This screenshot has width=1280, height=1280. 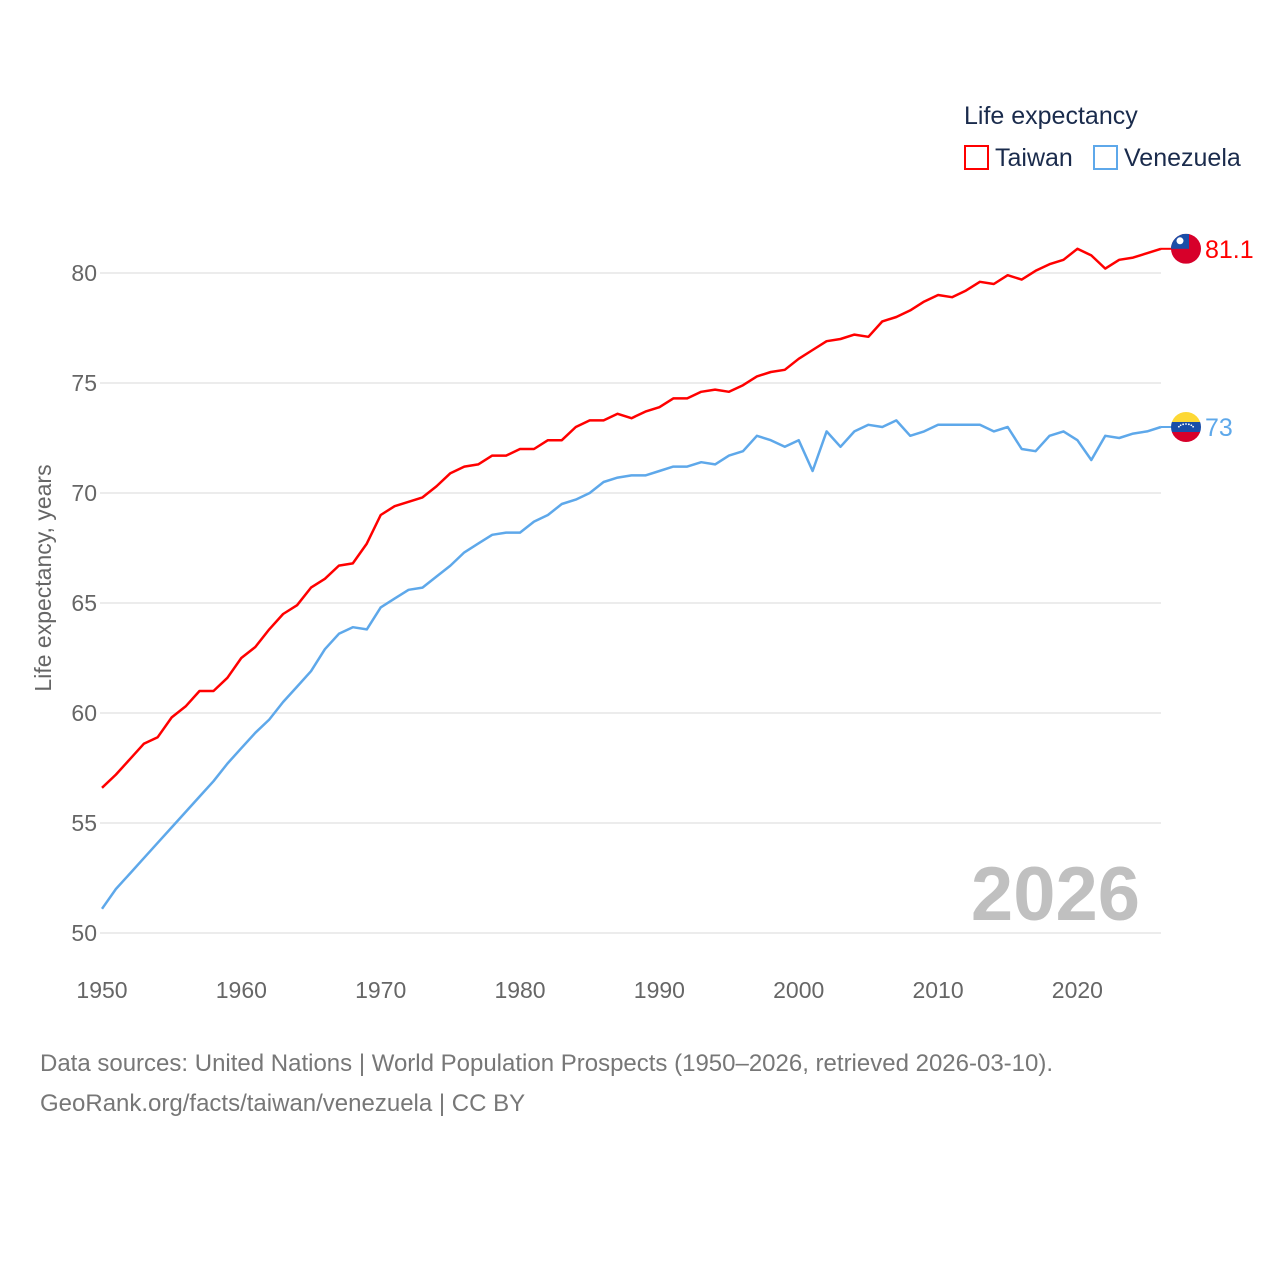 I want to click on legend-label-venezuela: Venezuela, so click(x=1182, y=158).